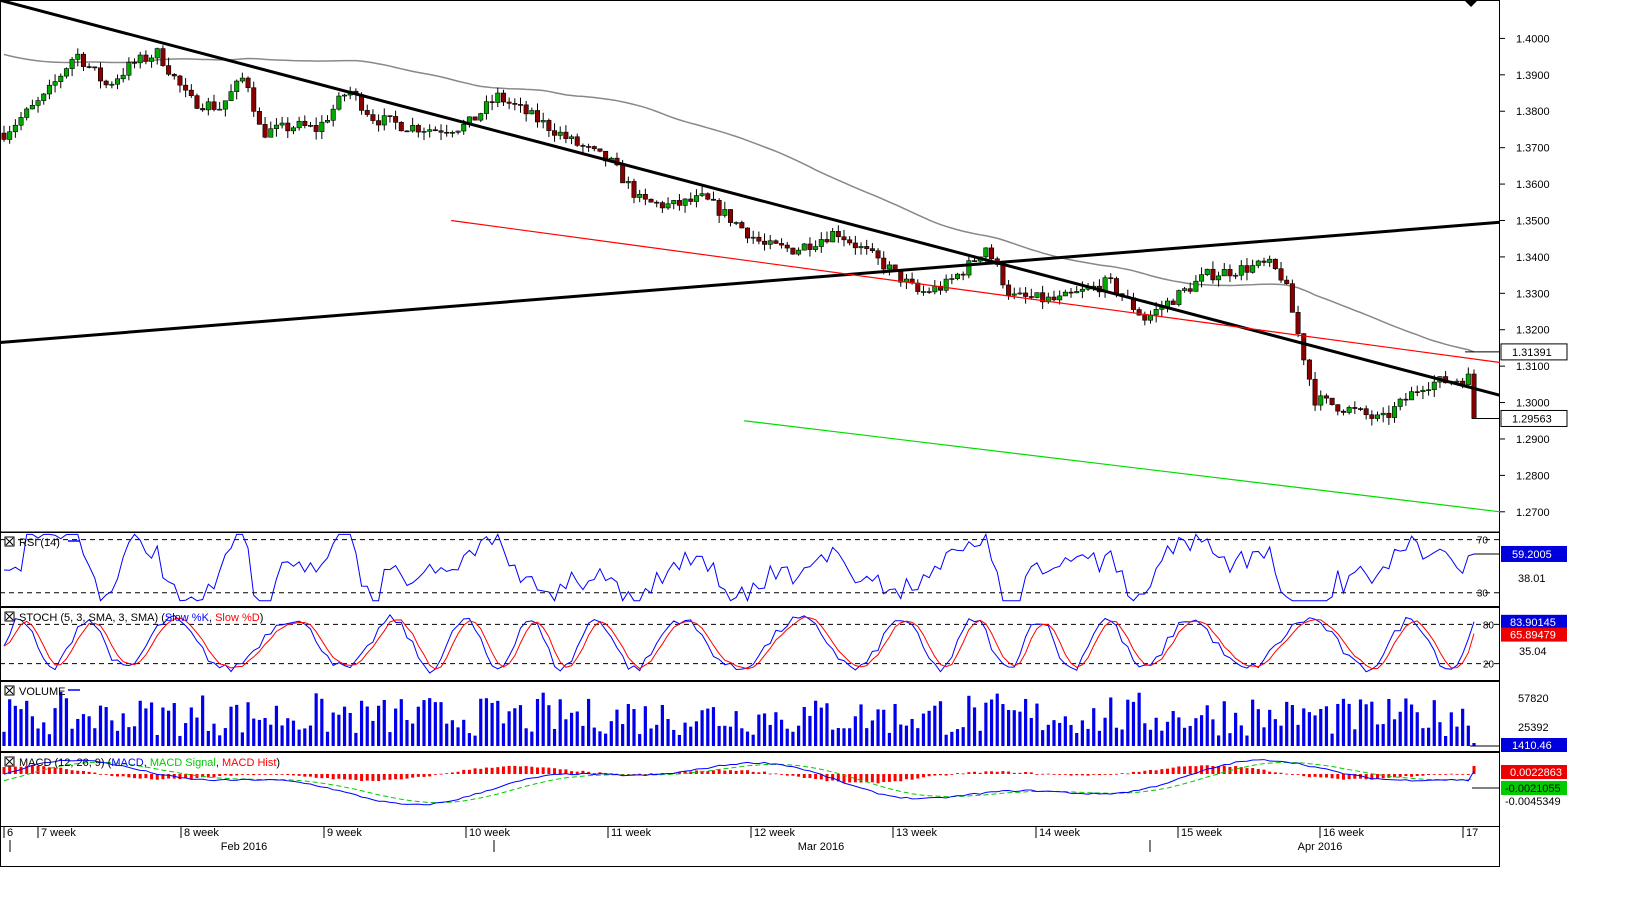 The height and width of the screenshot is (900, 1651). What do you see at coordinates (1533, 440) in the screenshot?
I see `price-tick-label: 1.2900` at bounding box center [1533, 440].